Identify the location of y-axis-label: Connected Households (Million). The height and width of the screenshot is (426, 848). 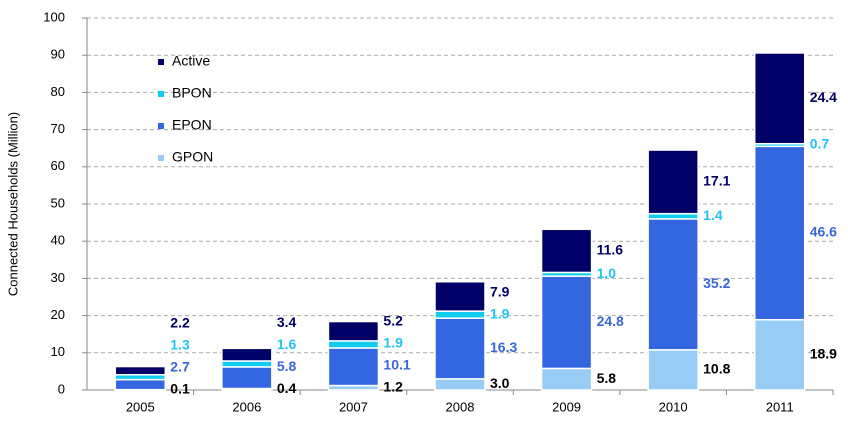
(12, 204).